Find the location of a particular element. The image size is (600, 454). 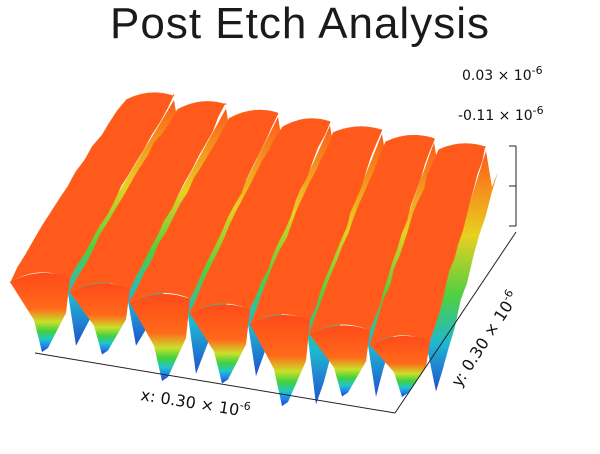

x-axis-line is located at coordinates (215, 383).